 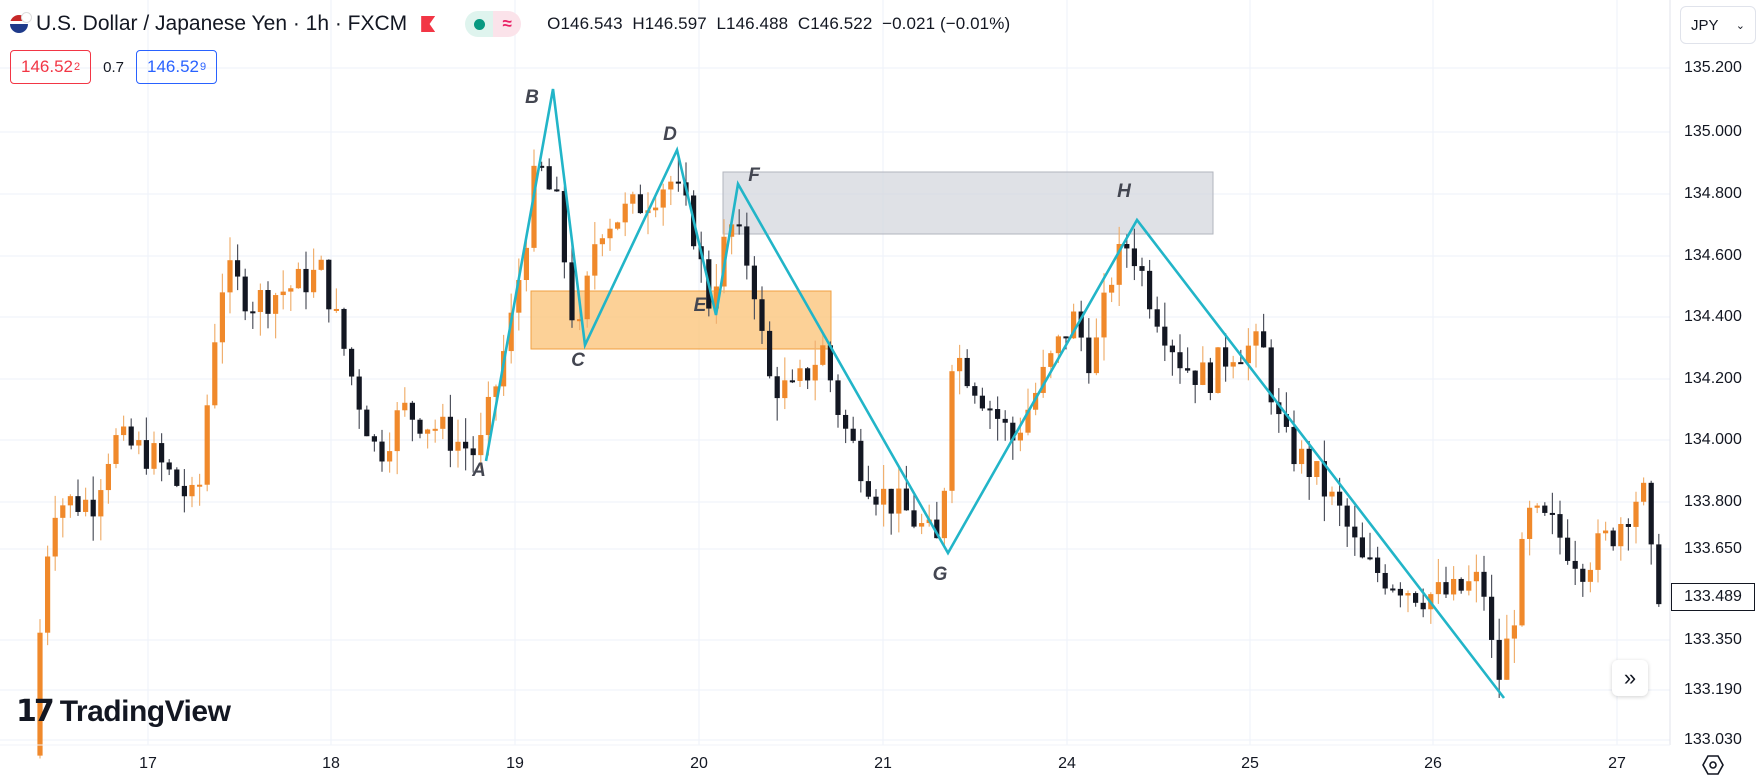 I want to click on price-axis-label: 134.800, so click(x=1713, y=193).